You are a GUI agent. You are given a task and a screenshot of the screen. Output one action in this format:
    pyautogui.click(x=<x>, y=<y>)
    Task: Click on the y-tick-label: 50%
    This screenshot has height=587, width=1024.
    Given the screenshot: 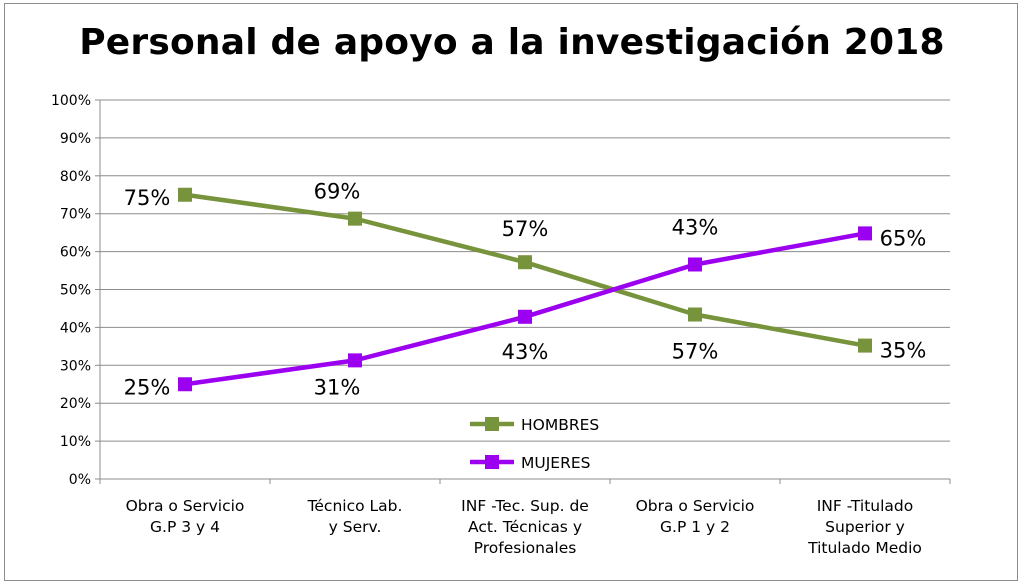 What is the action you would take?
    pyautogui.click(x=75, y=291)
    